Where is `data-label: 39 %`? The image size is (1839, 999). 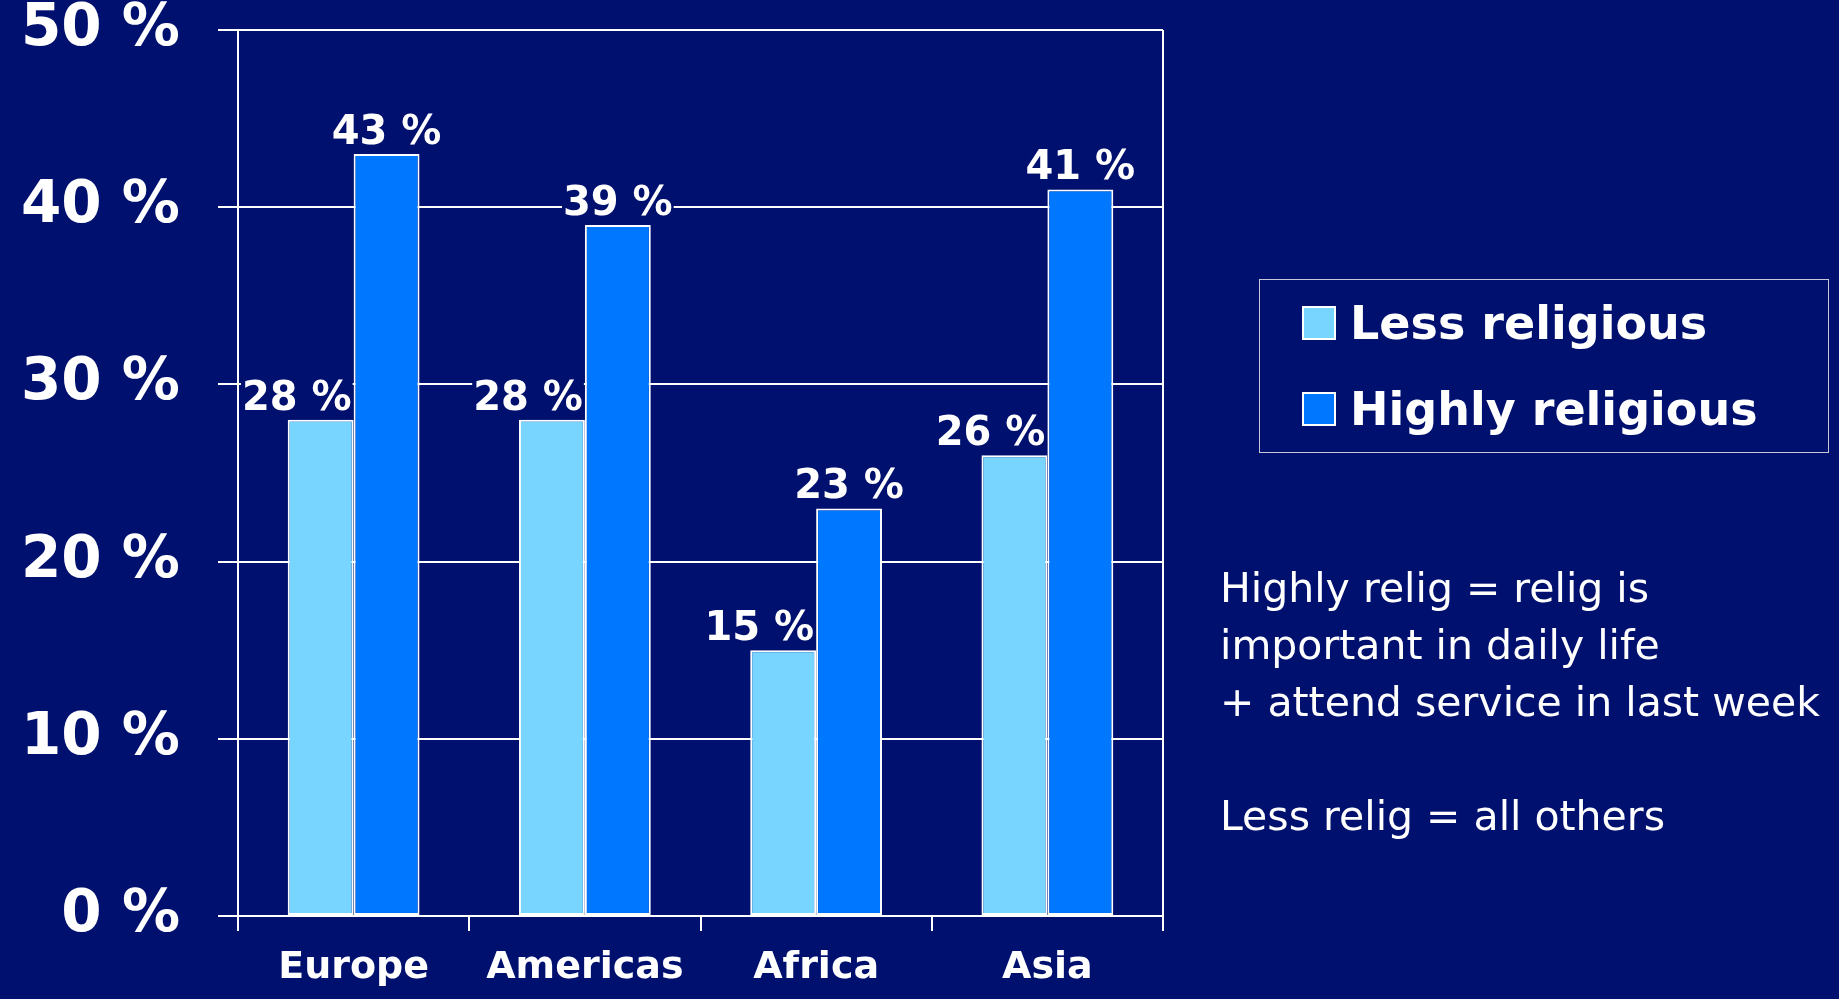 data-label: 39 % is located at coordinates (617, 200).